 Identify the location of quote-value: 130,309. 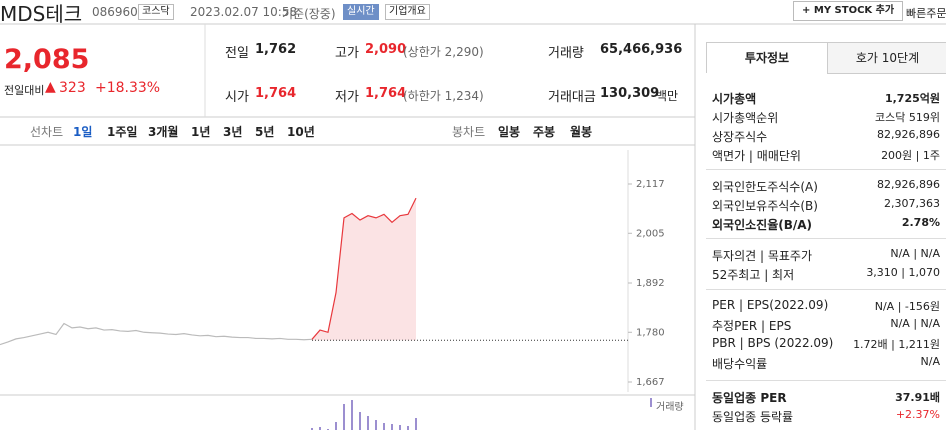
(630, 93).